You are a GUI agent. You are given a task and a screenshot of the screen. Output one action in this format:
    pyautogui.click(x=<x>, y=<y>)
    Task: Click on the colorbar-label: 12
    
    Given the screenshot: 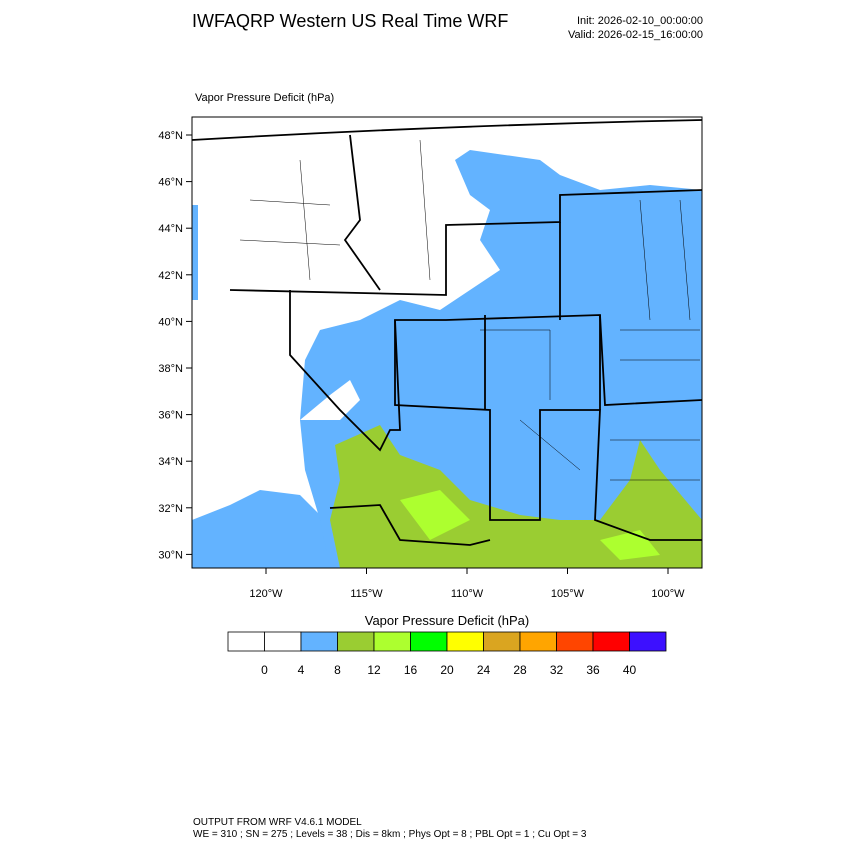 What is the action you would take?
    pyautogui.click(x=374, y=670)
    